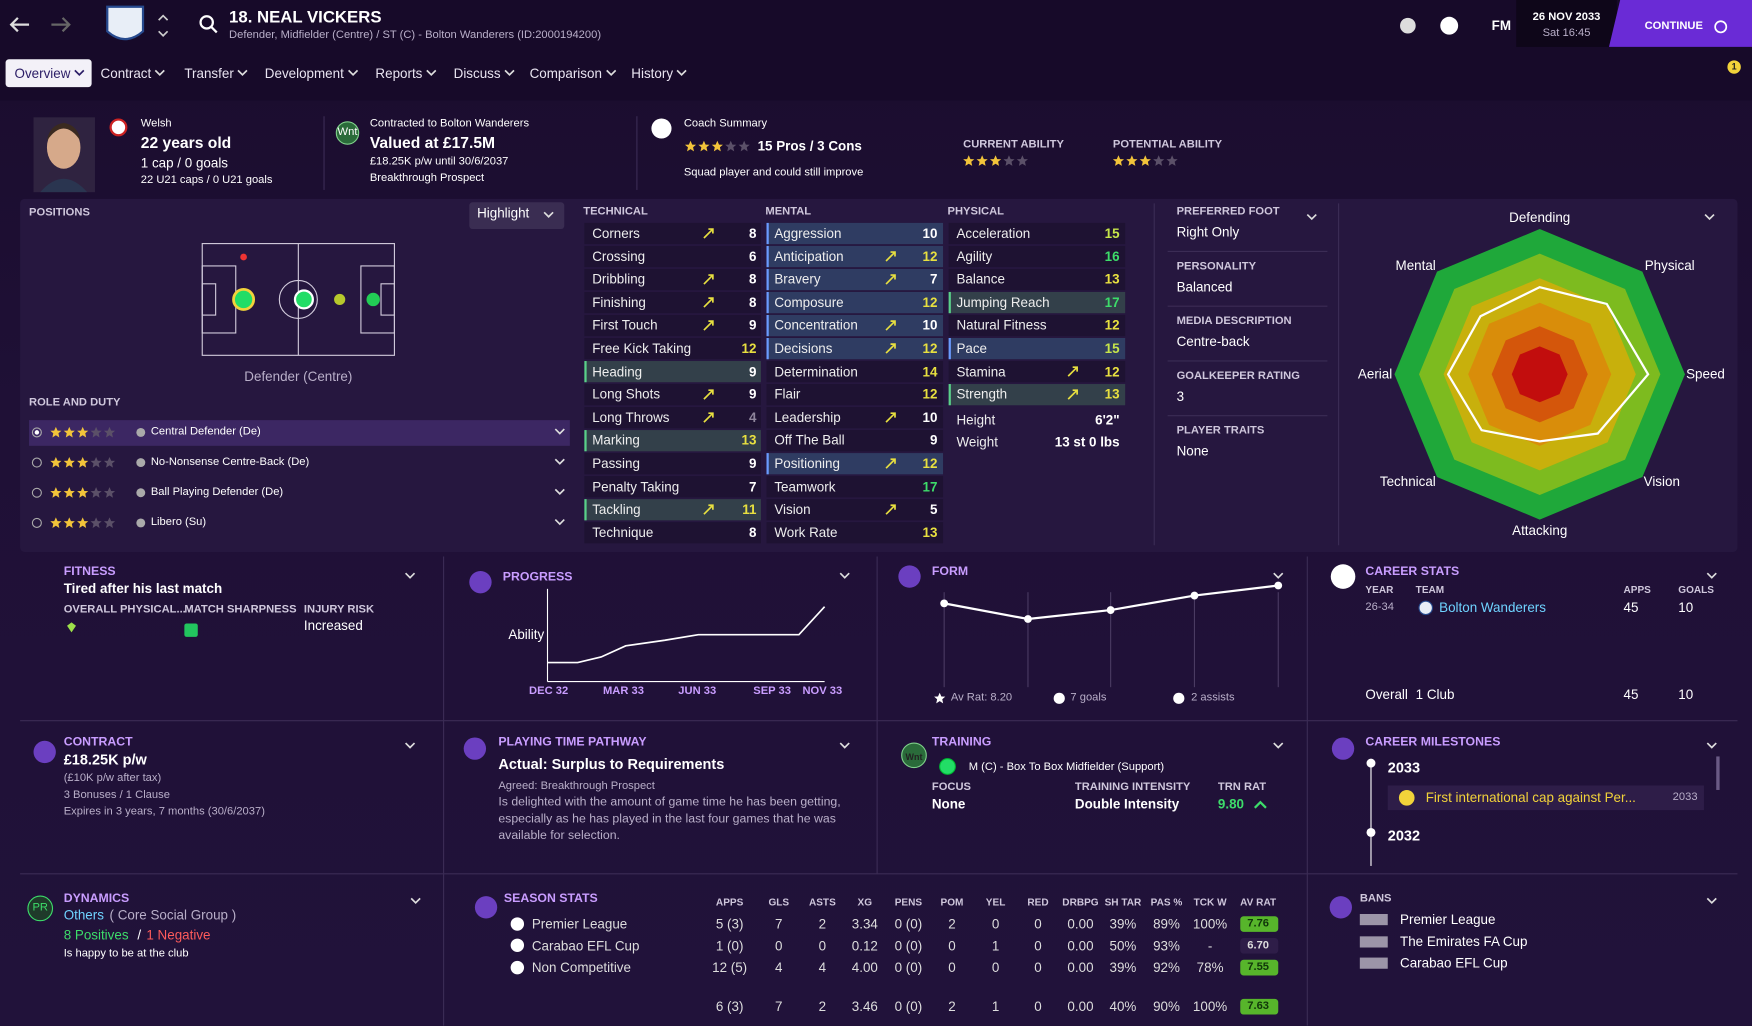  I want to click on continue-bg, so click(1680, 23).